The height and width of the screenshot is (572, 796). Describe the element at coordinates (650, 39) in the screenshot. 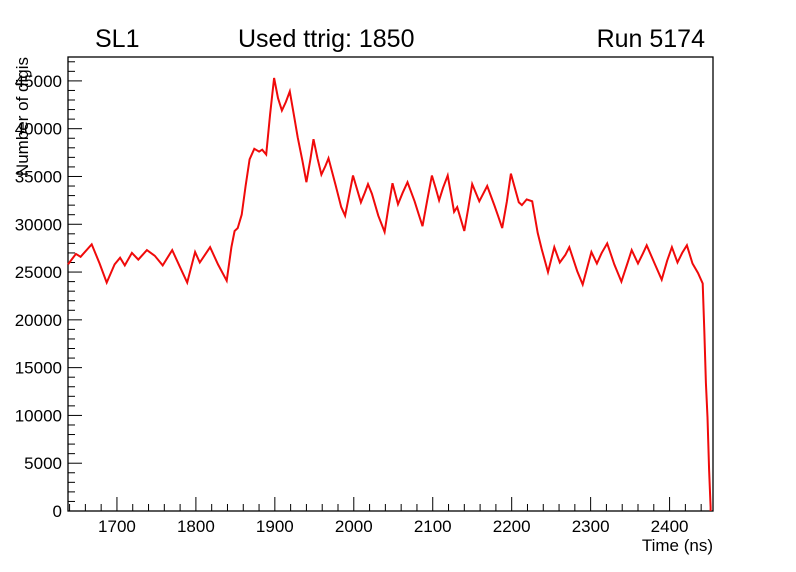

I see `run-number-label: Run 5174` at that location.